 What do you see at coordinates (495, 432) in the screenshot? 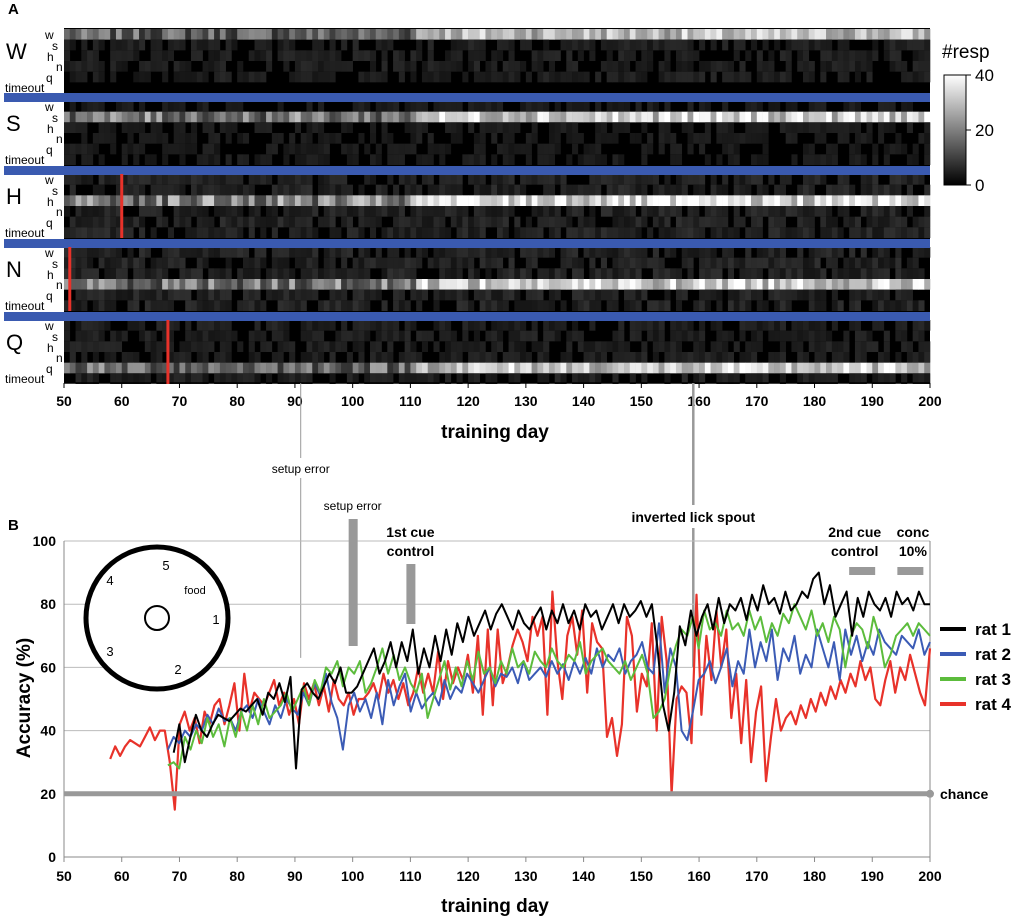
I see `heatmap-x-axis-title: training day` at bounding box center [495, 432].